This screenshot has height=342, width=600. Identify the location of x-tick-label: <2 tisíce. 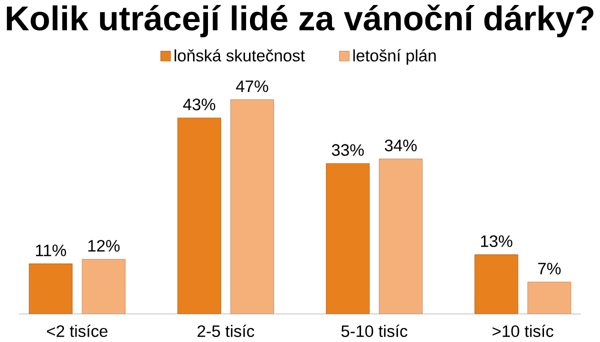
(77, 331).